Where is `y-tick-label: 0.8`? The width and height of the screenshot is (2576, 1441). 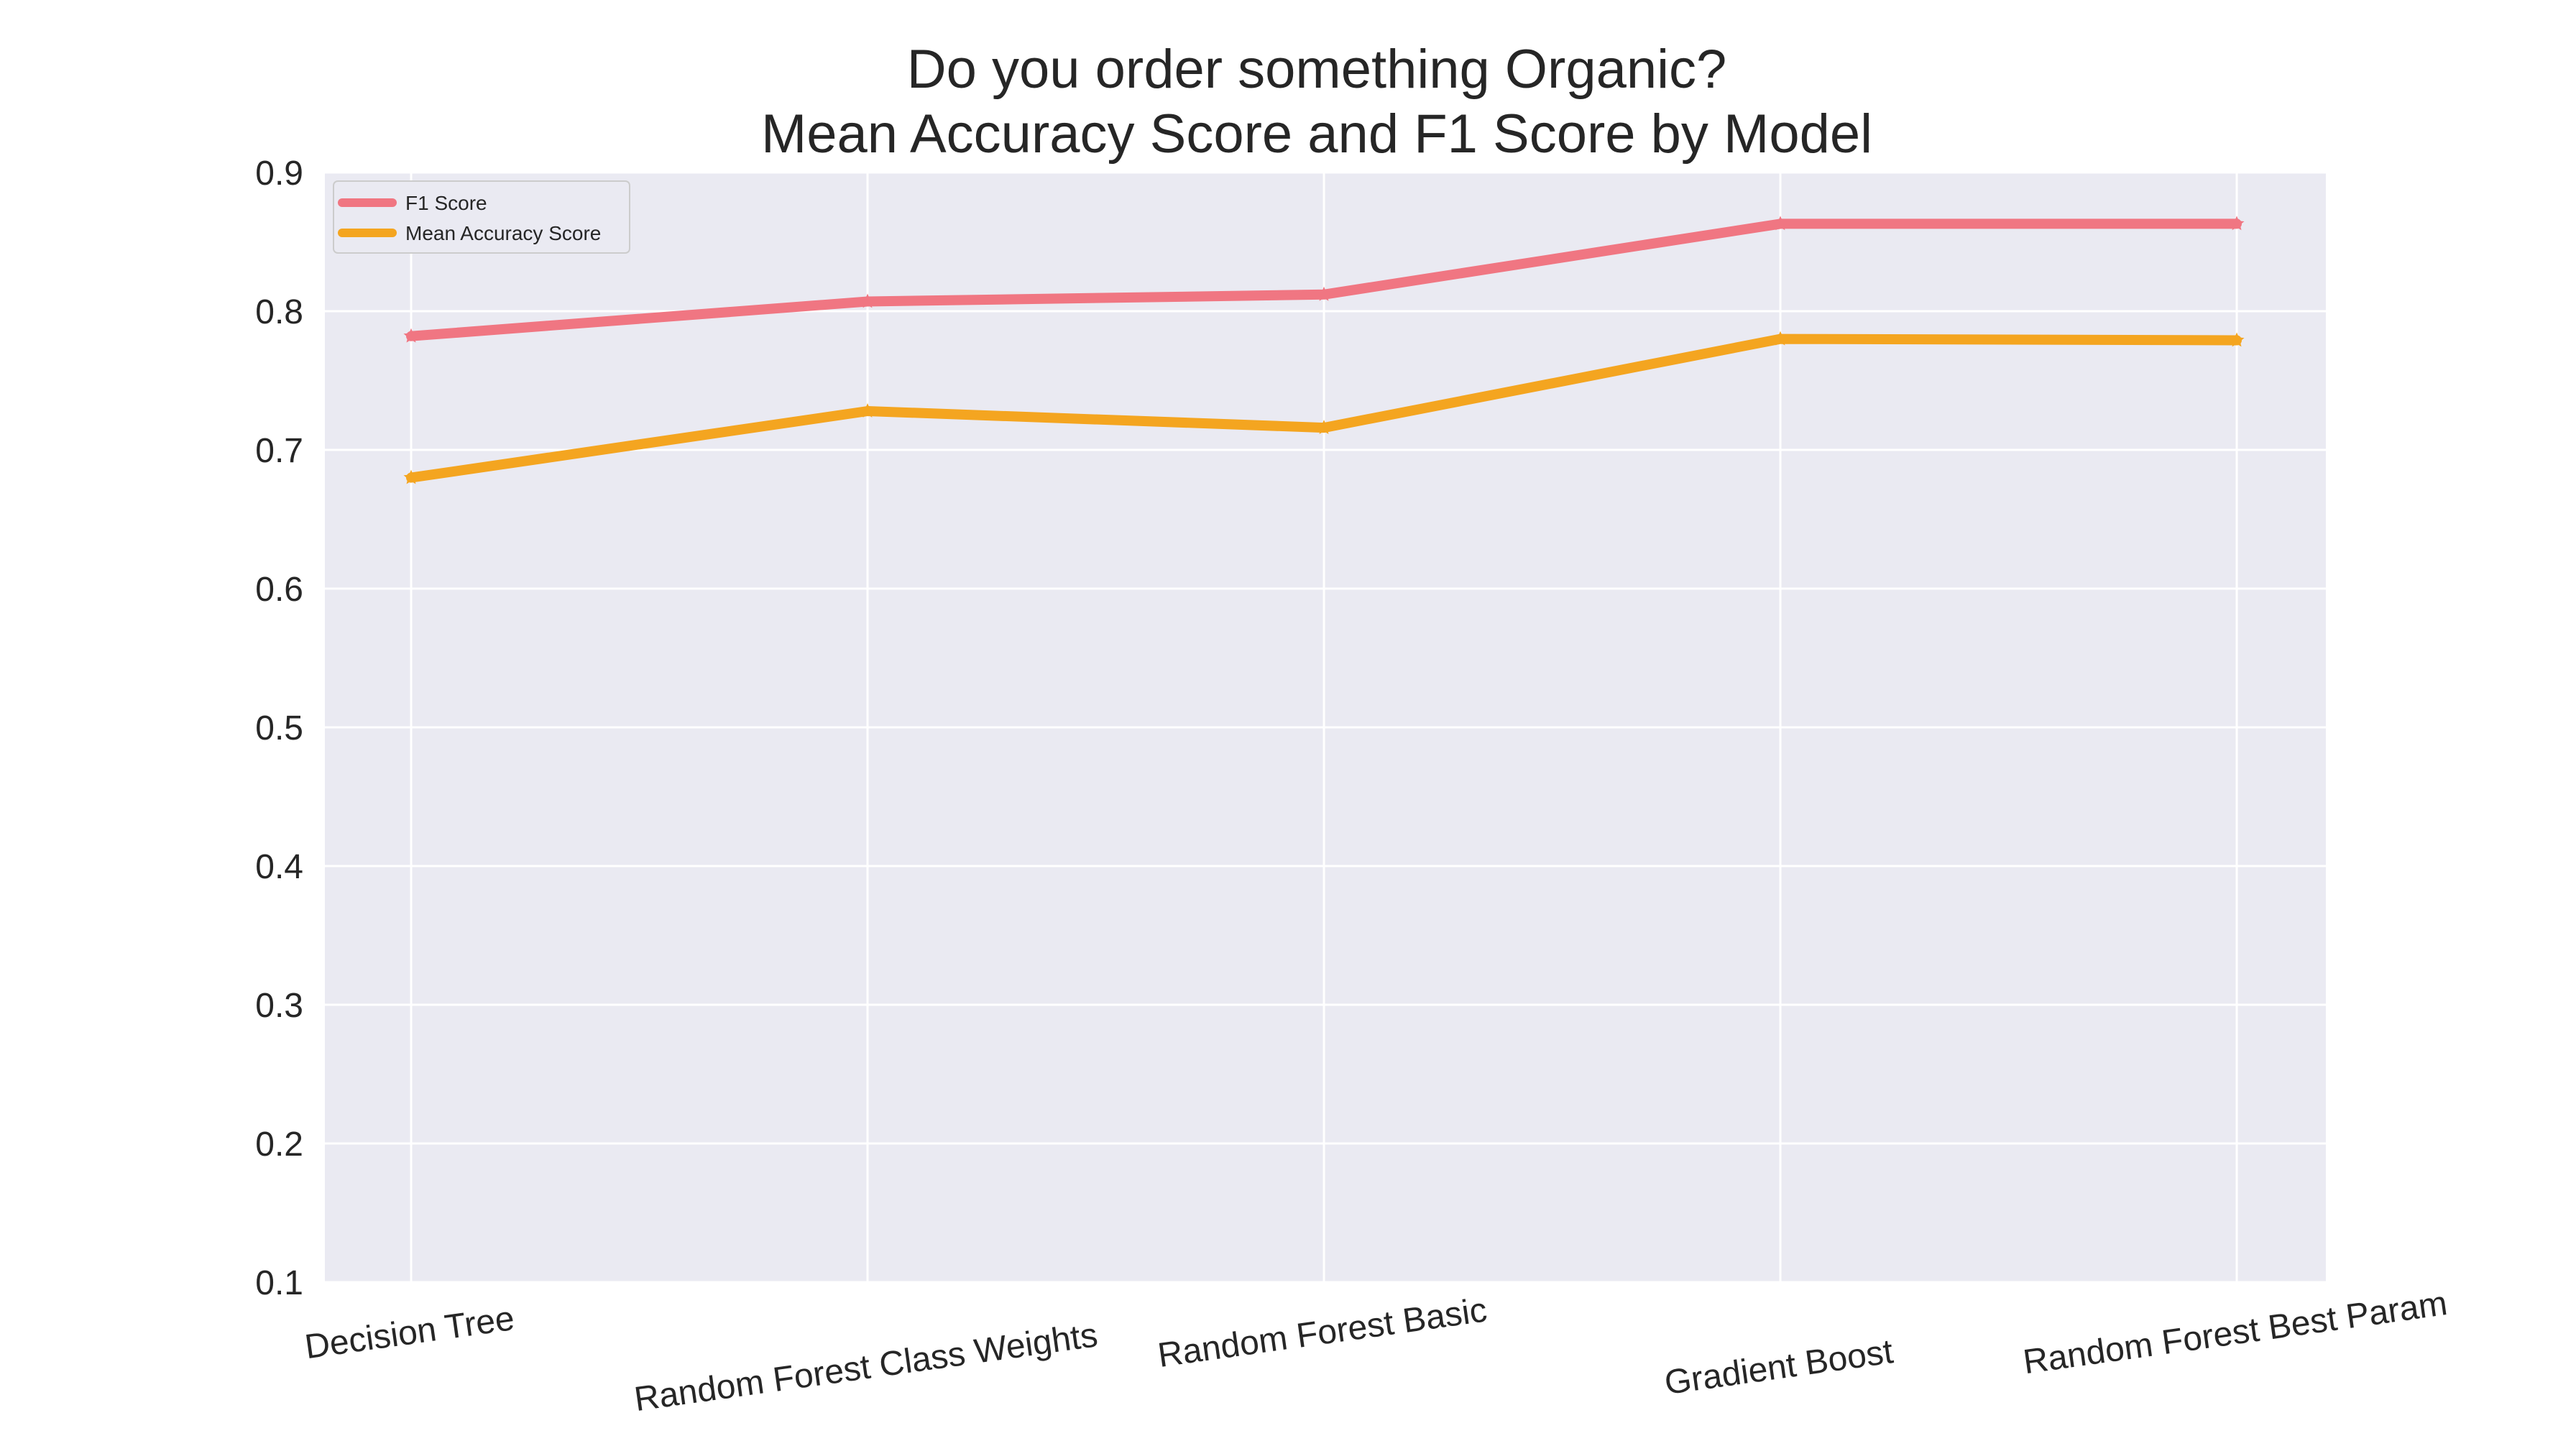 y-tick-label: 0.8 is located at coordinates (279, 312).